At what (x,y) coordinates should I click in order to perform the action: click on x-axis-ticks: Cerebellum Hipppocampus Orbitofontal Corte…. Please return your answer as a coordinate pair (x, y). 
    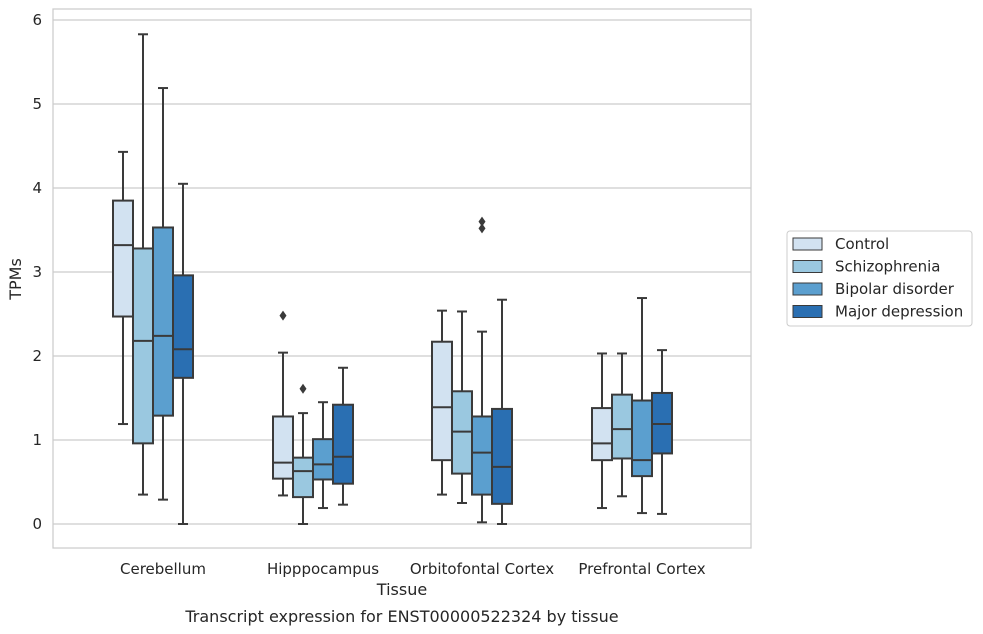
    Looking at the image, I should click on (413, 569).